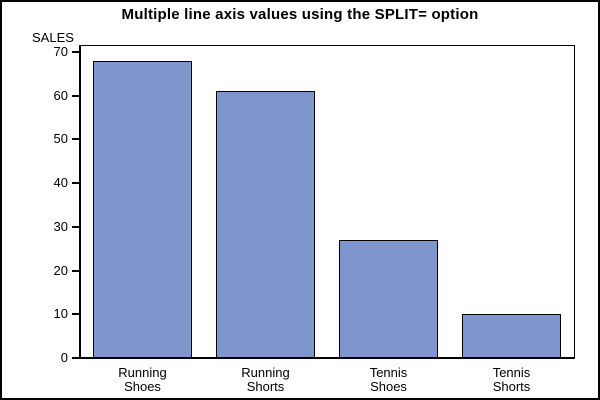  What do you see at coordinates (60, 51) in the screenshot?
I see `y-tick-label: 70` at bounding box center [60, 51].